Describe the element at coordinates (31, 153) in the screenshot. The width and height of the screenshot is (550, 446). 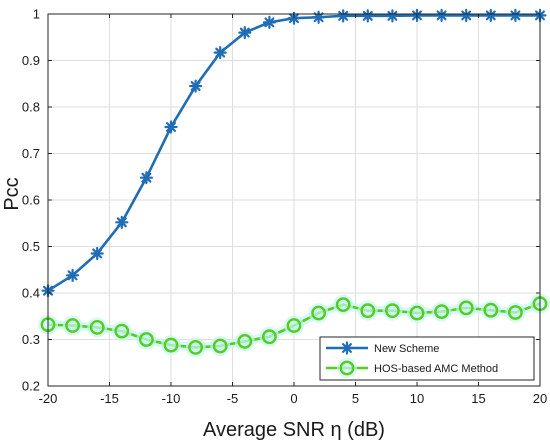
I see `y-tick-label: 0.7` at that location.